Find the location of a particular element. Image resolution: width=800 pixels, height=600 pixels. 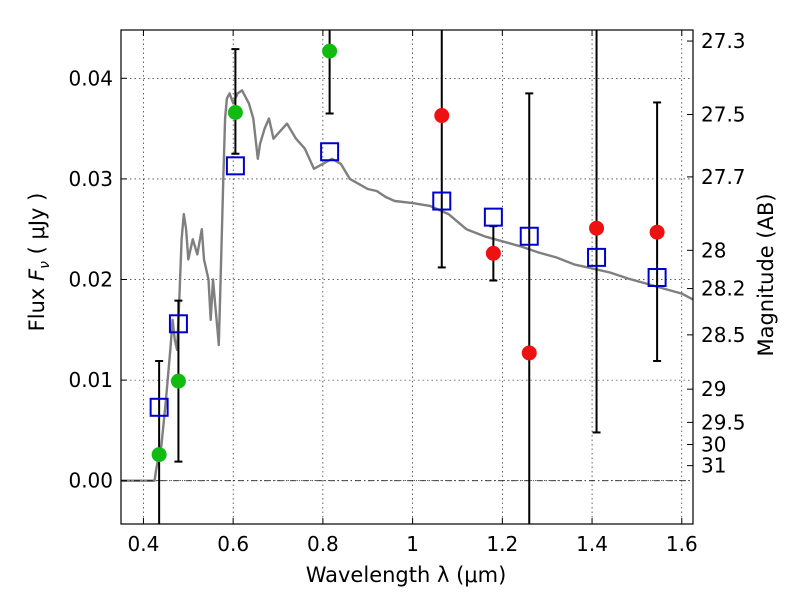

x-tick-label: 1.6 is located at coordinates (682, 544).